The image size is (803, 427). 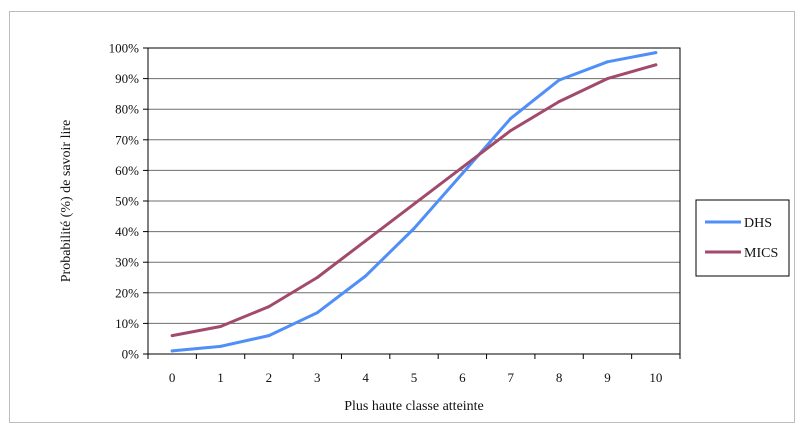 I want to click on legend-label: MICS, so click(x=761, y=253).